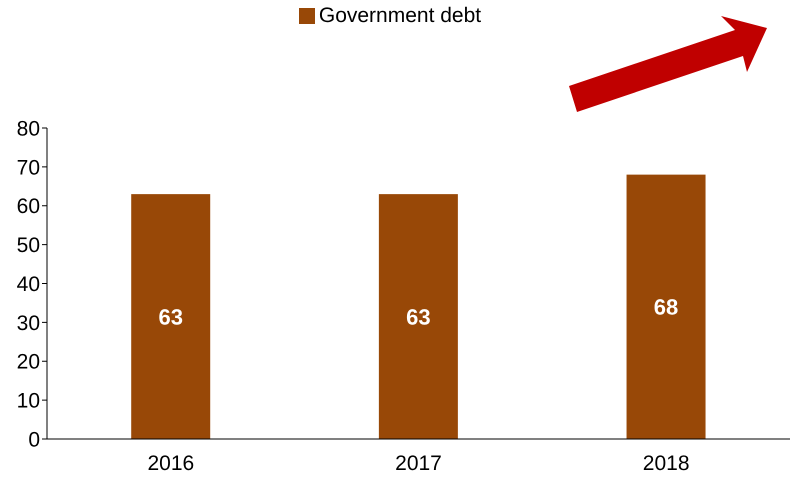 This screenshot has height=483, width=790. I want to click on y-tick-label: 50, so click(28, 246).